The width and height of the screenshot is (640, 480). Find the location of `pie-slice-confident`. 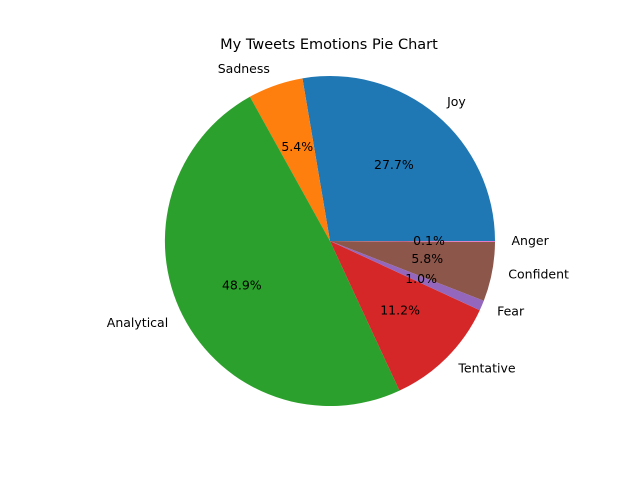

pie-slice-confident is located at coordinates (412, 271).